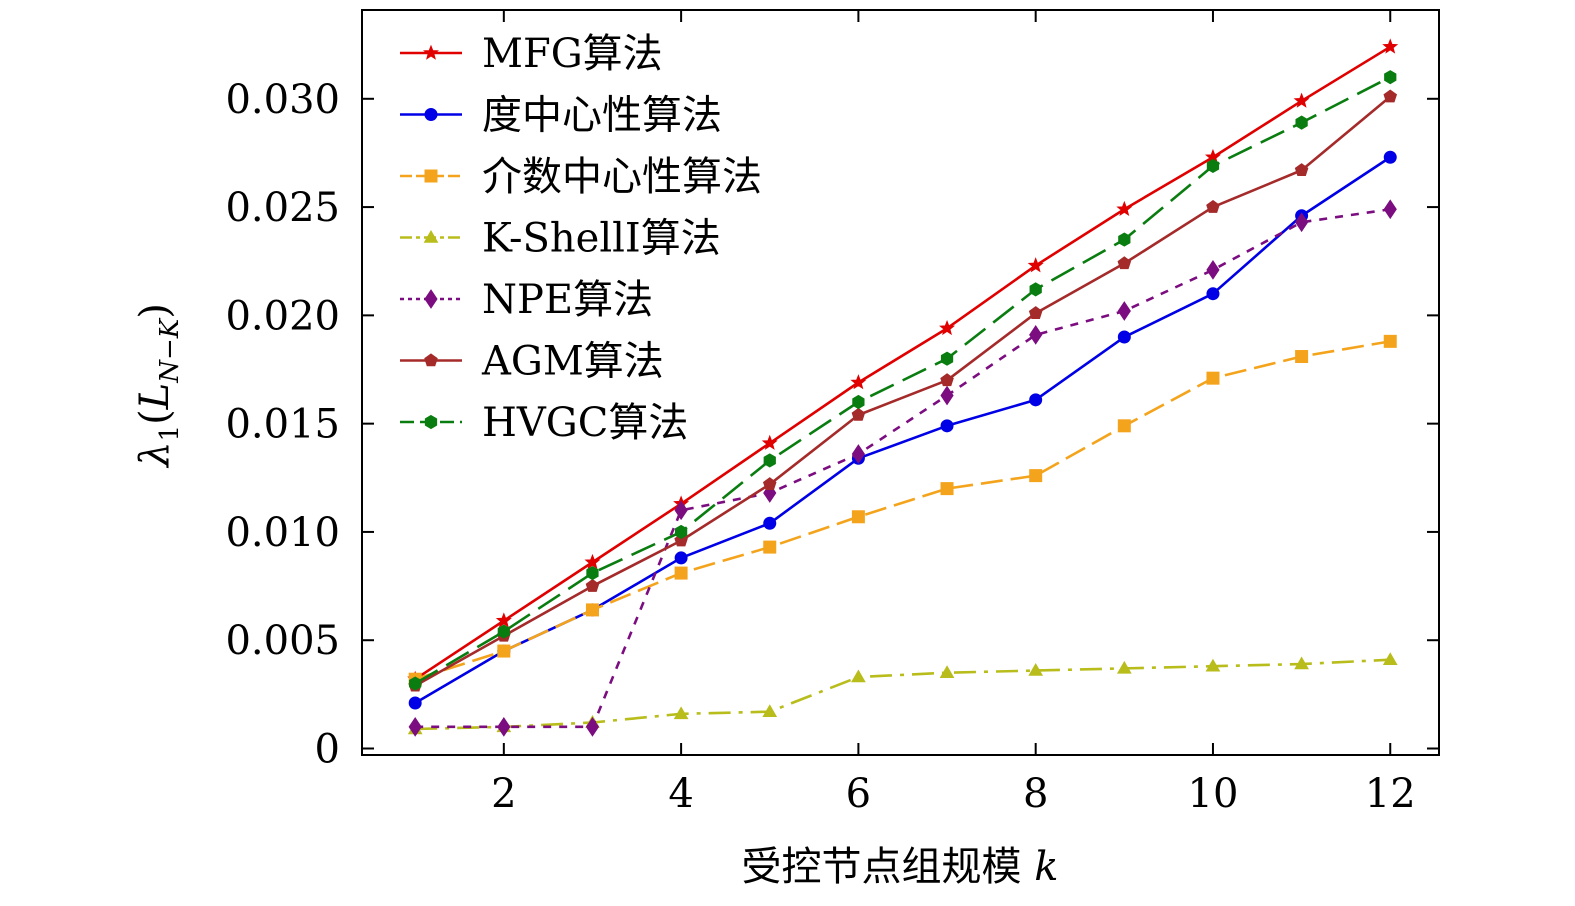 This screenshot has height=906, width=1575. I want to click on legend-entry: 度中心性算法, so click(561, 116).